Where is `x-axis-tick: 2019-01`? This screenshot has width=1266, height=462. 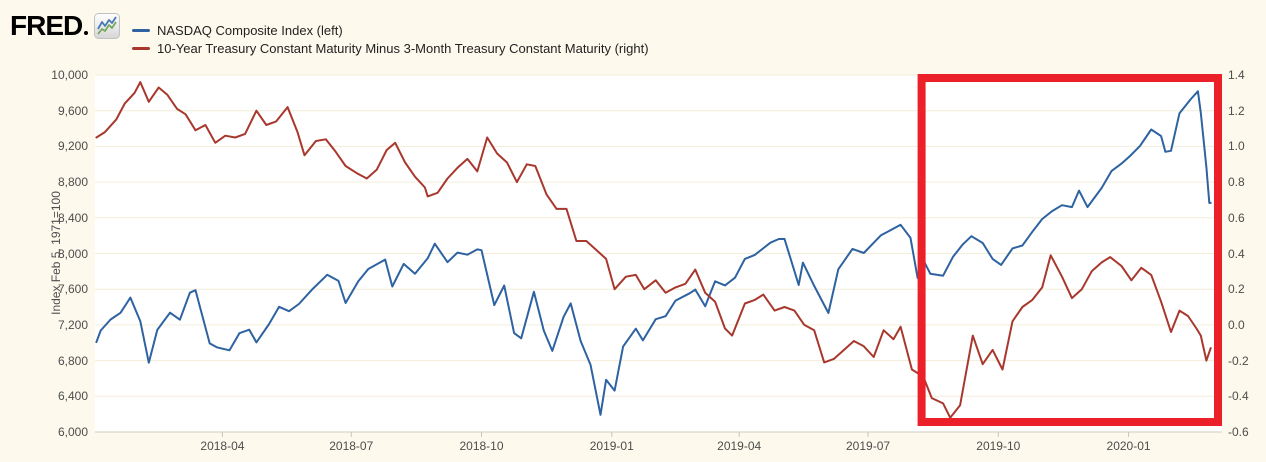 x-axis-tick: 2019-01 is located at coordinates (611, 446).